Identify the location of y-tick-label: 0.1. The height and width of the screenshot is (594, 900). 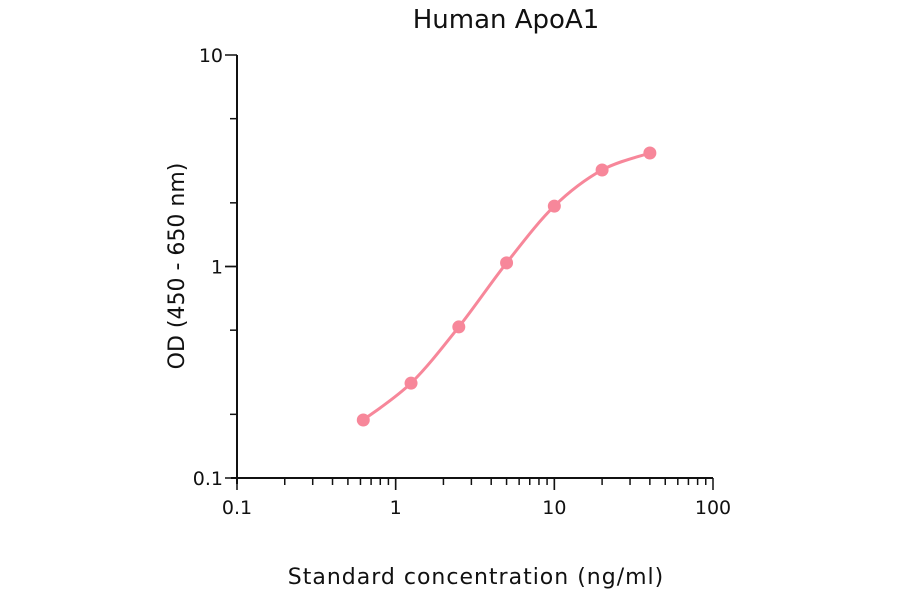
(208, 479).